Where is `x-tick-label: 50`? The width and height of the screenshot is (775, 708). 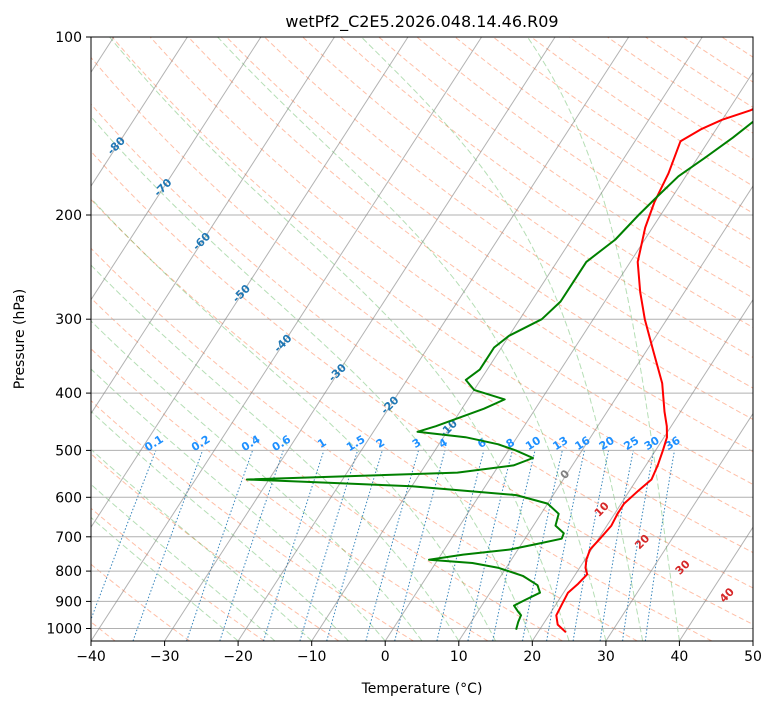 x-tick-label: 50 is located at coordinates (753, 657).